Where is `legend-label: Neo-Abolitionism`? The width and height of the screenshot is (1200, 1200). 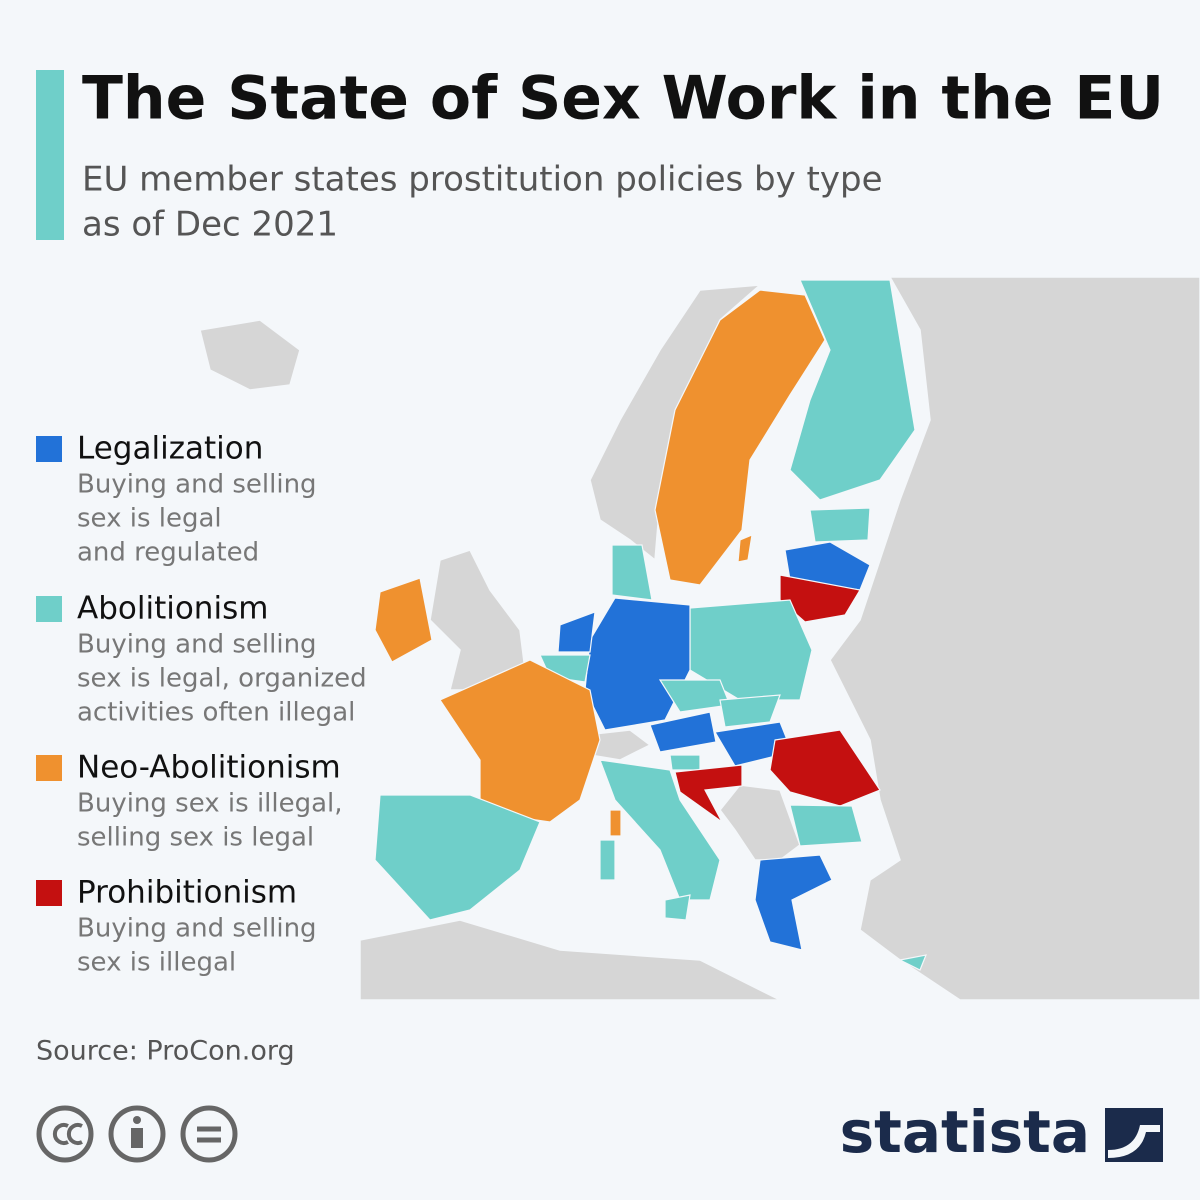 legend-label: Neo-Abolitionism is located at coordinates (209, 768).